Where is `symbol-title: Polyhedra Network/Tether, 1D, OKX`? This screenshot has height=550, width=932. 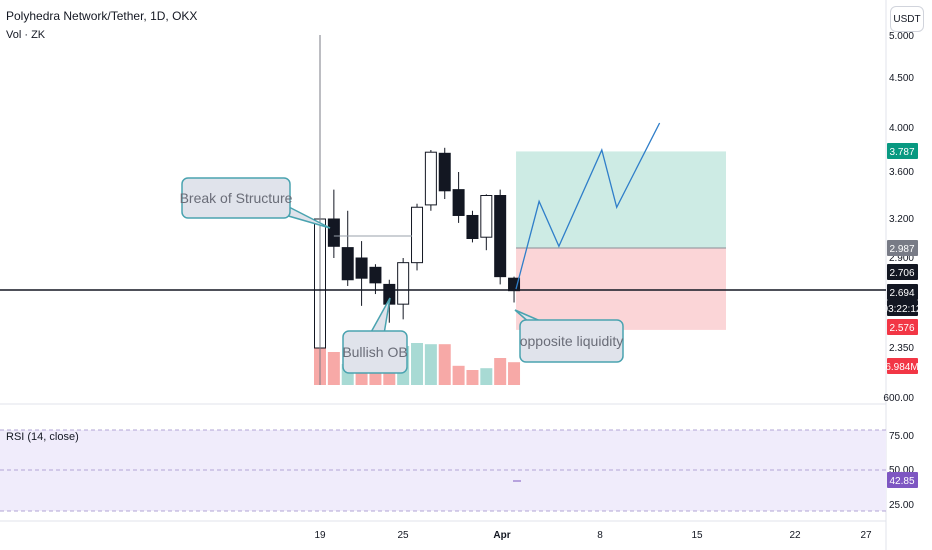
symbol-title: Polyhedra Network/Tether, 1D, OKX is located at coordinates (102, 16).